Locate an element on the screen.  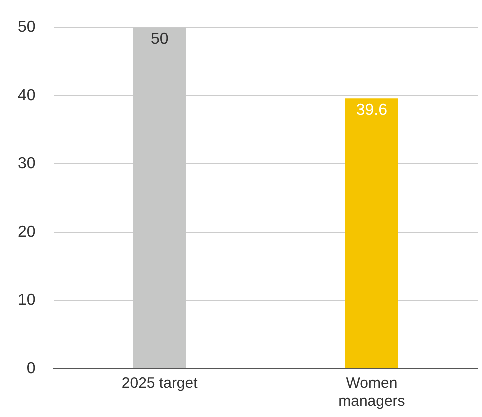
data-label: 39.6 is located at coordinates (372, 111).